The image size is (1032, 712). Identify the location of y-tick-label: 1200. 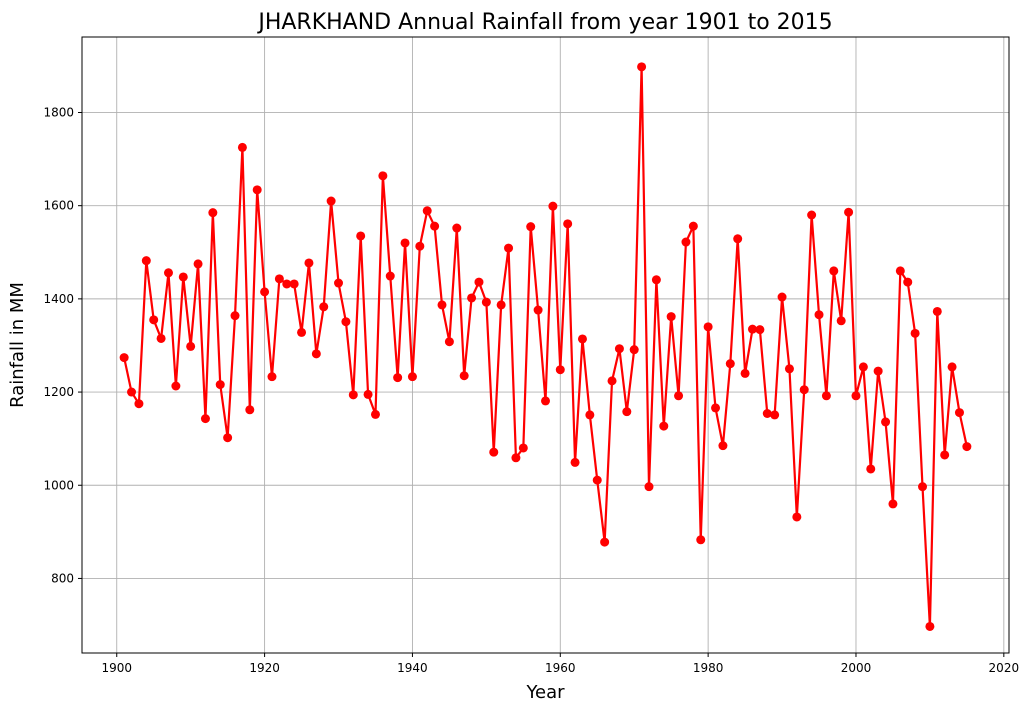
(58, 392).